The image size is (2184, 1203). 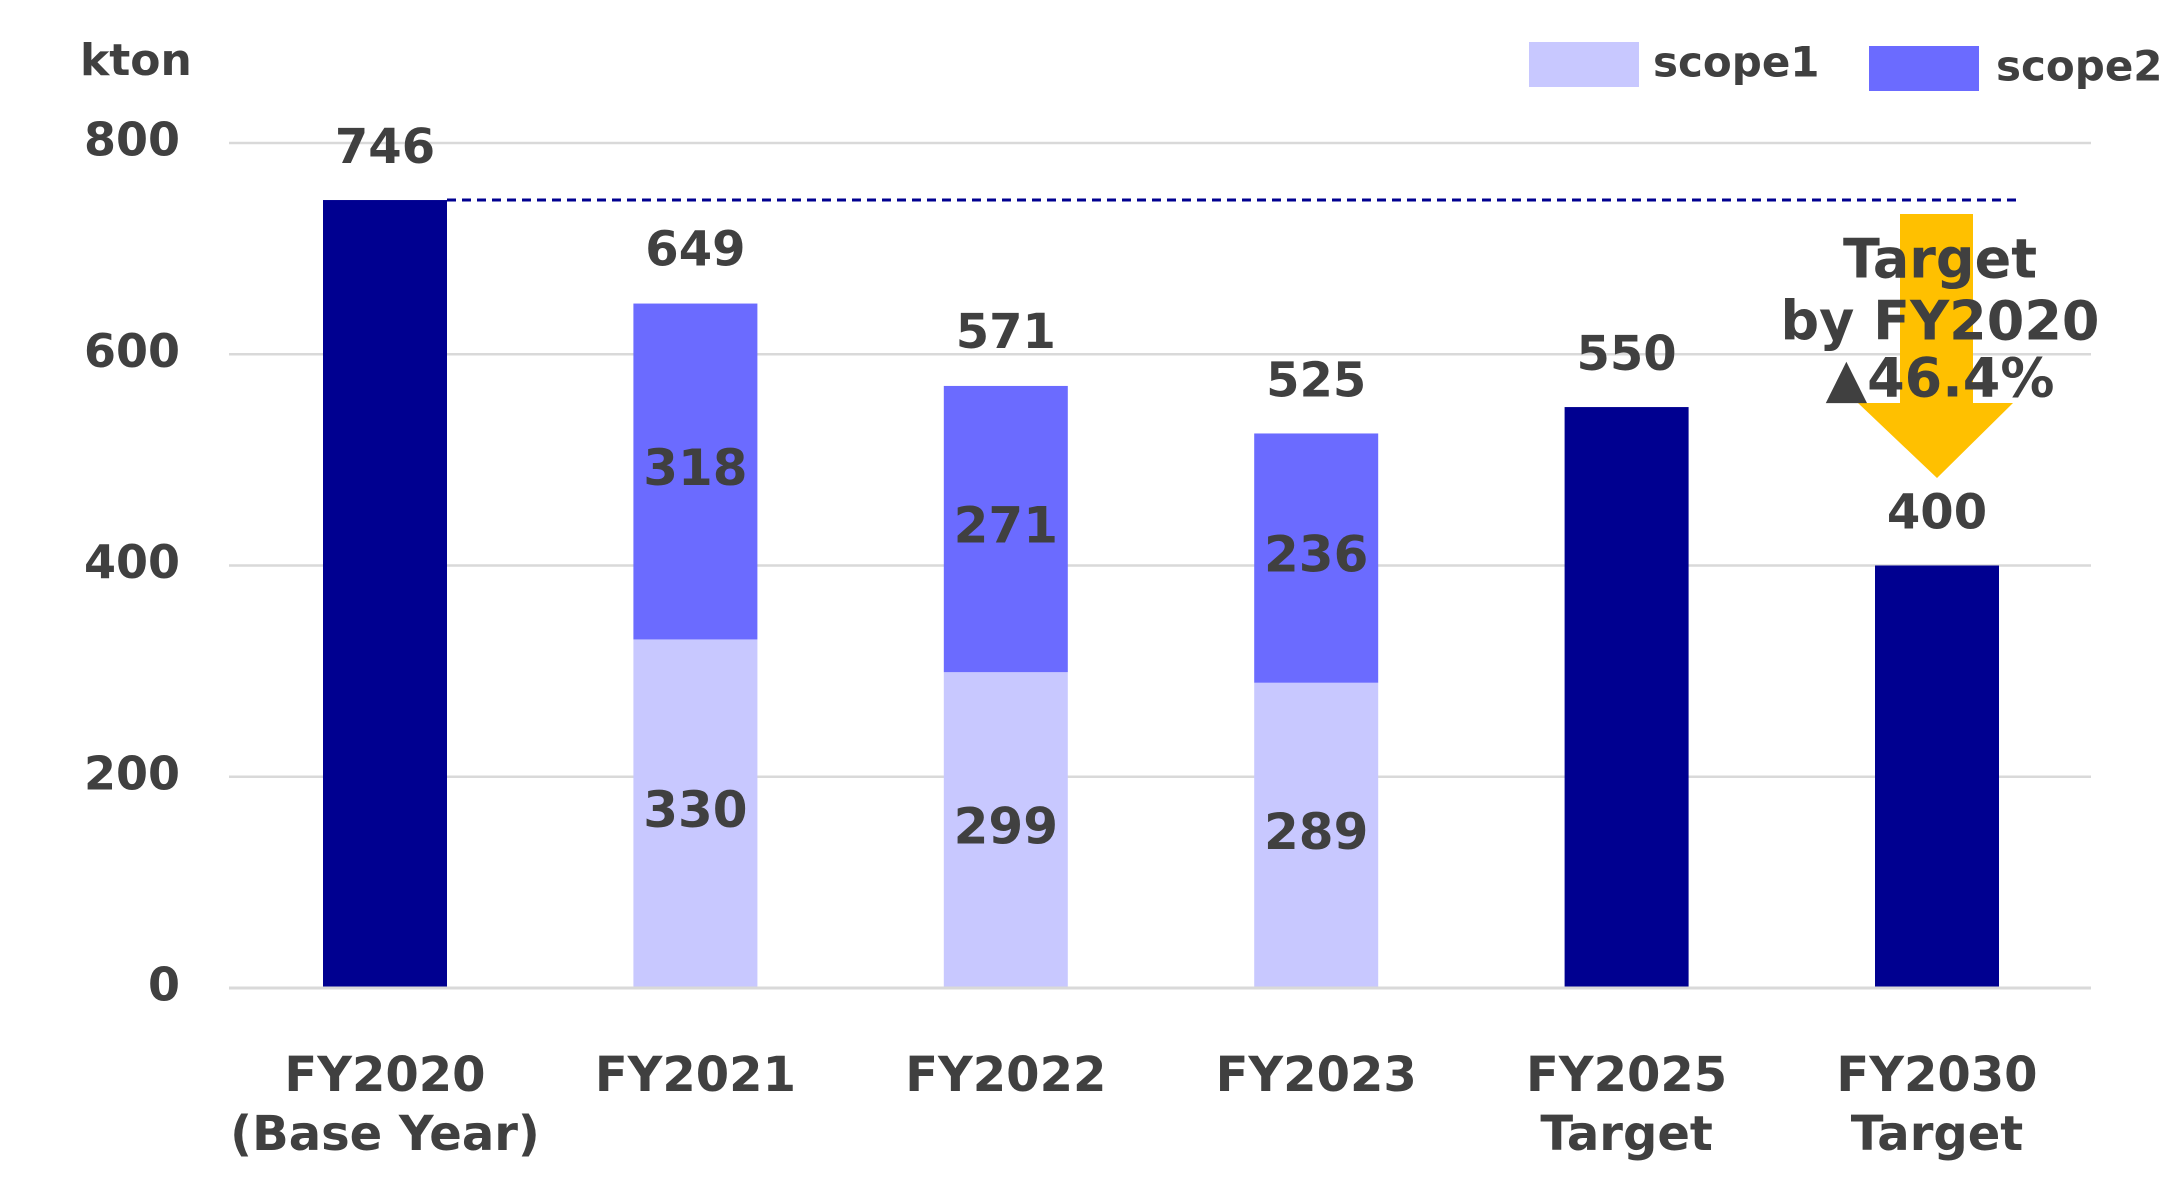 What do you see at coordinates (1626, 354) in the screenshot?
I see `total-label: 550` at bounding box center [1626, 354].